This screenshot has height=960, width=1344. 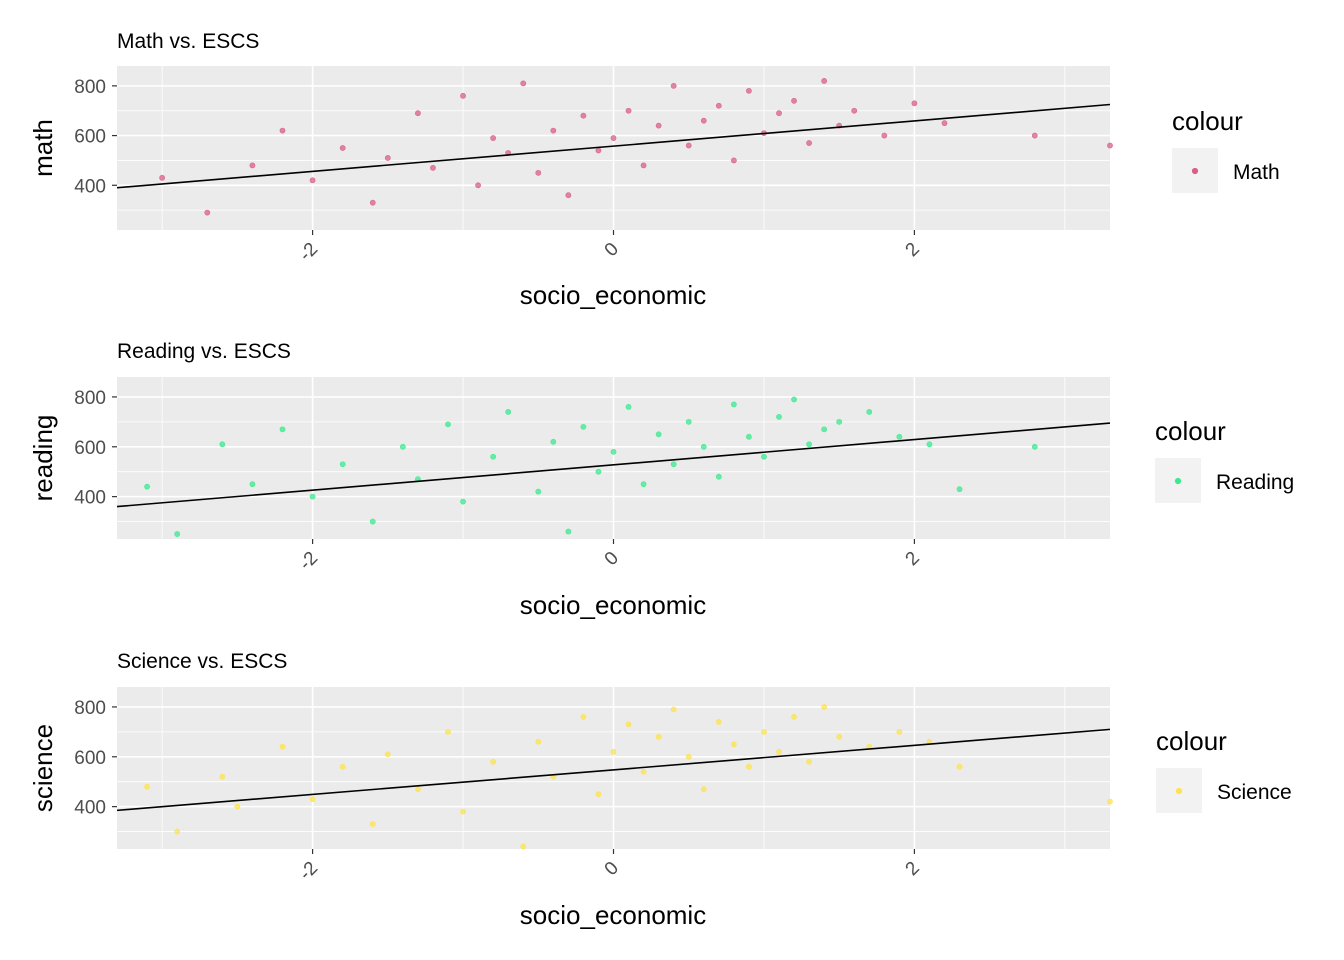 I want to click on x-ticks: -2 0 2, so click(x=609, y=556).